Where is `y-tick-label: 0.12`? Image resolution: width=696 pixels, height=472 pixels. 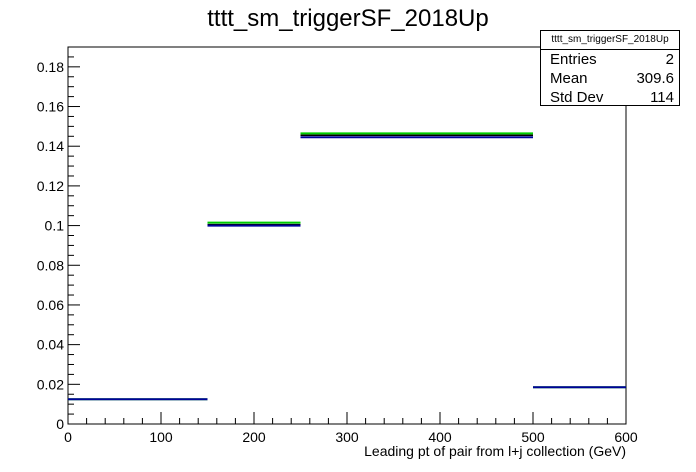 y-tick-label: 0.12 is located at coordinates (50, 186).